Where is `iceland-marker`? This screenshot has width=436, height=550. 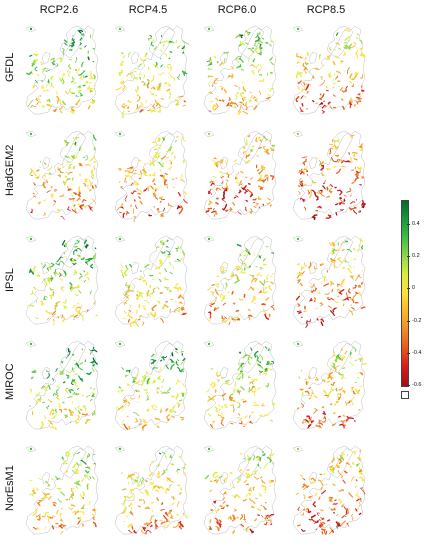 iceland-marker is located at coordinates (31, 134).